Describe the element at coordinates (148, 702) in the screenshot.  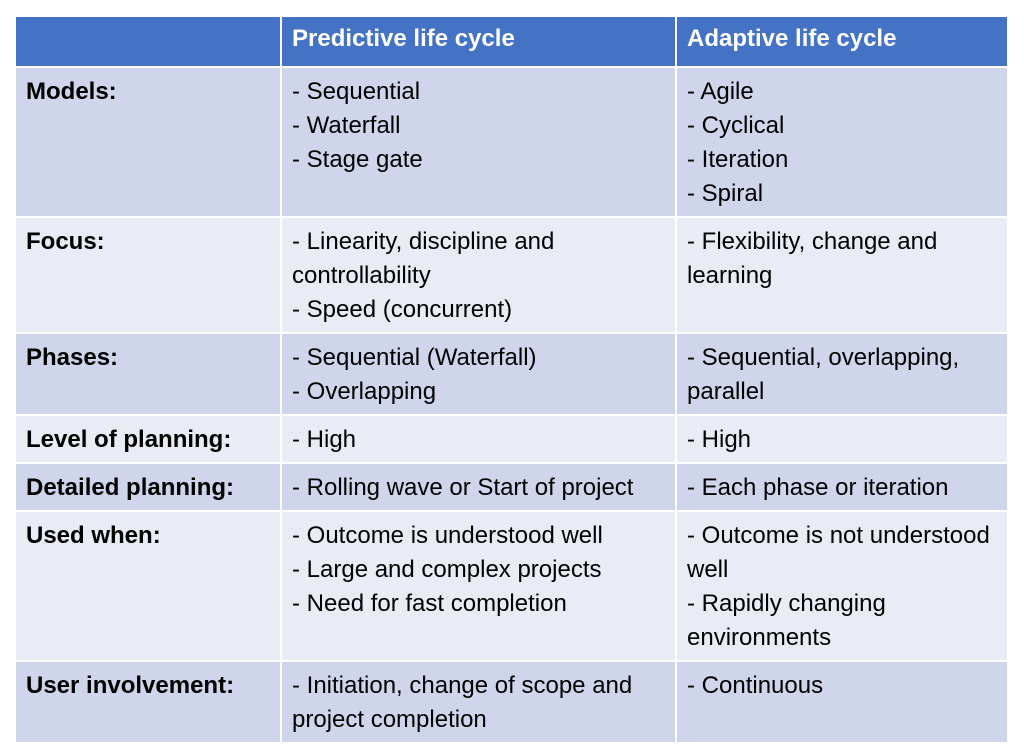
I see `row-label: User involvement:` at that location.